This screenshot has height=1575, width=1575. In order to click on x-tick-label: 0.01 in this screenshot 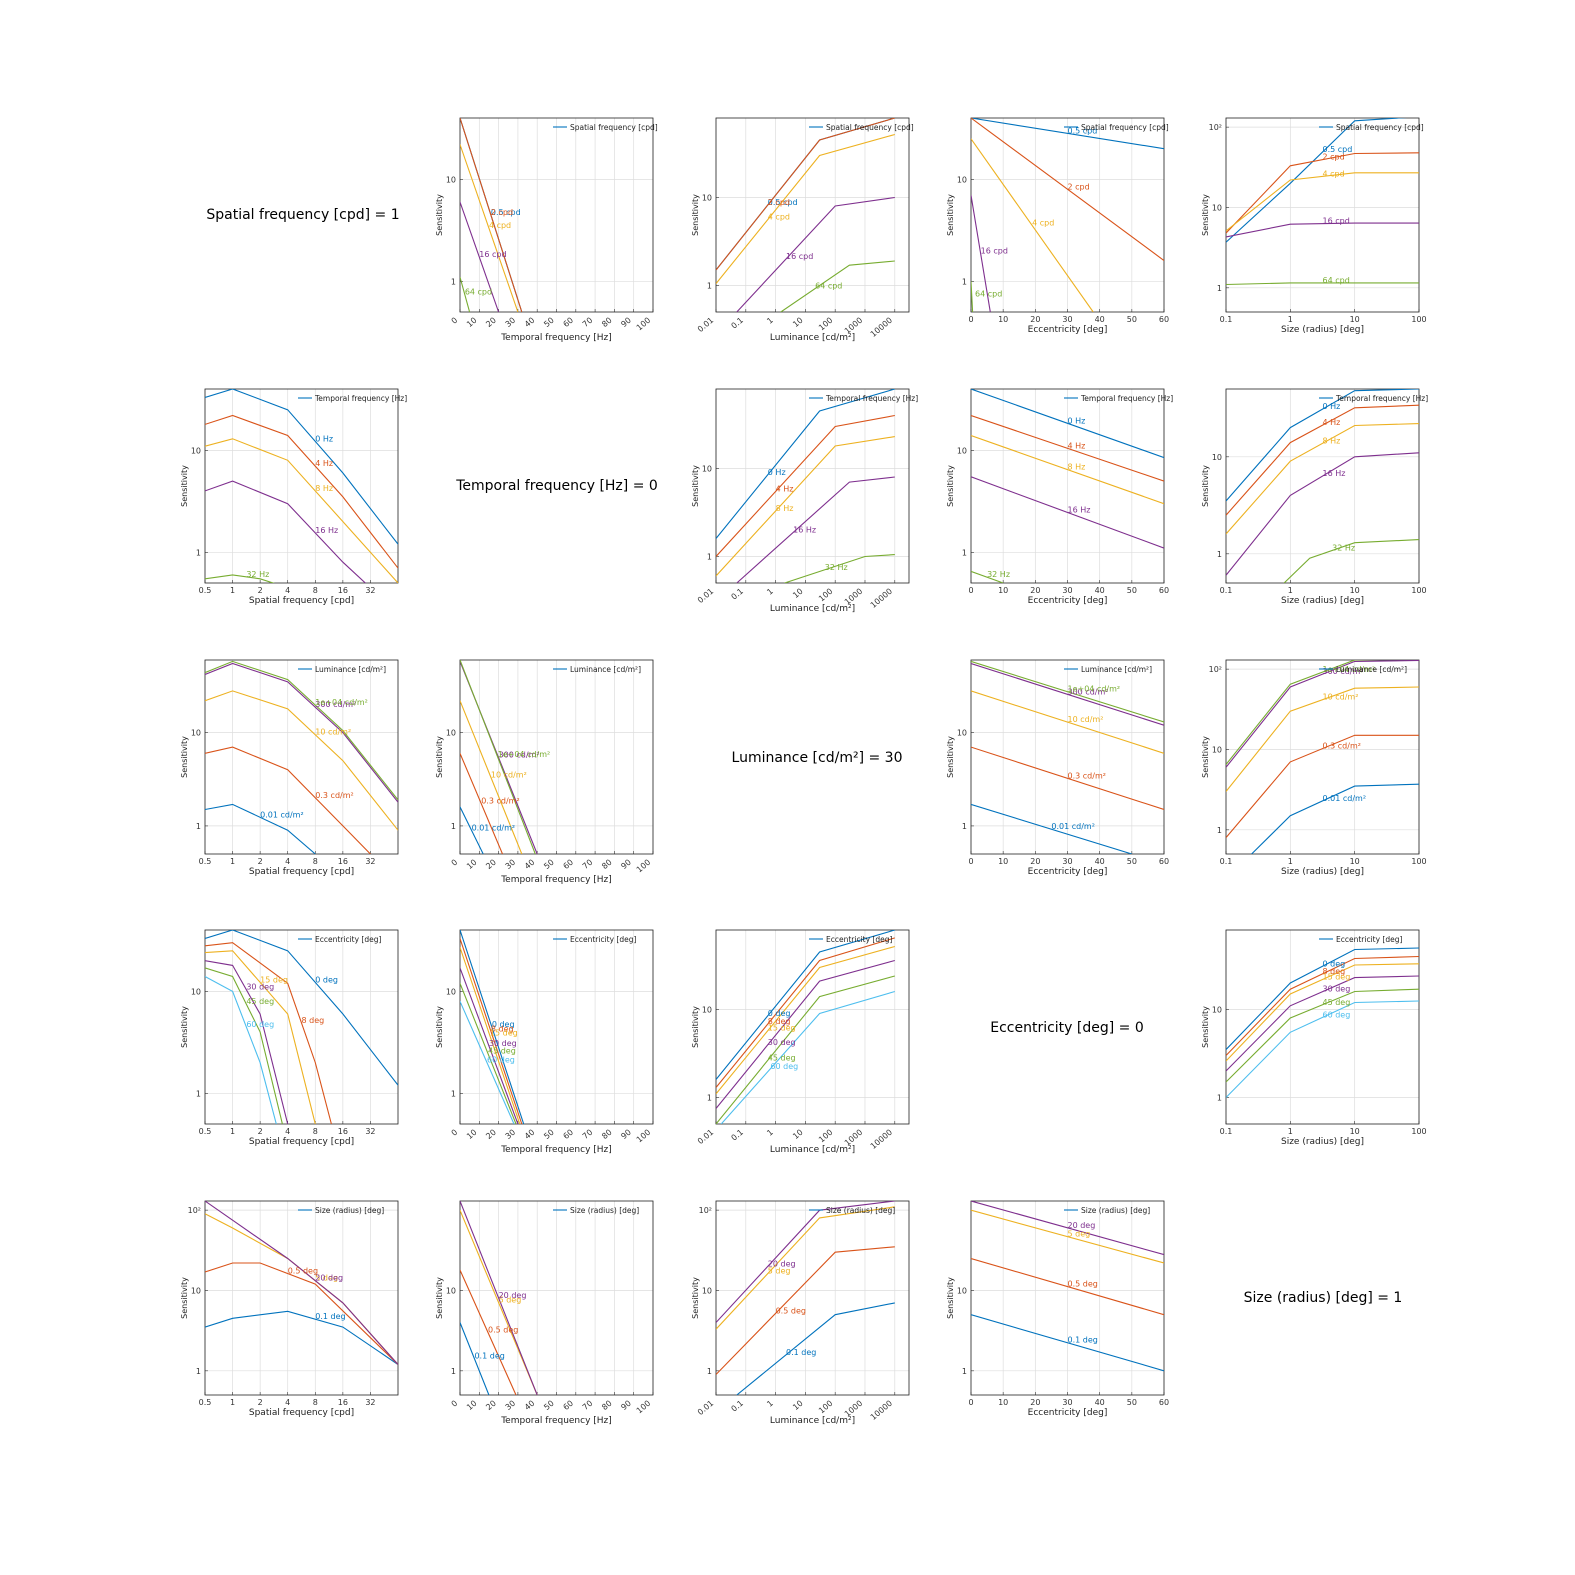, I will do `click(705, 1408)`.